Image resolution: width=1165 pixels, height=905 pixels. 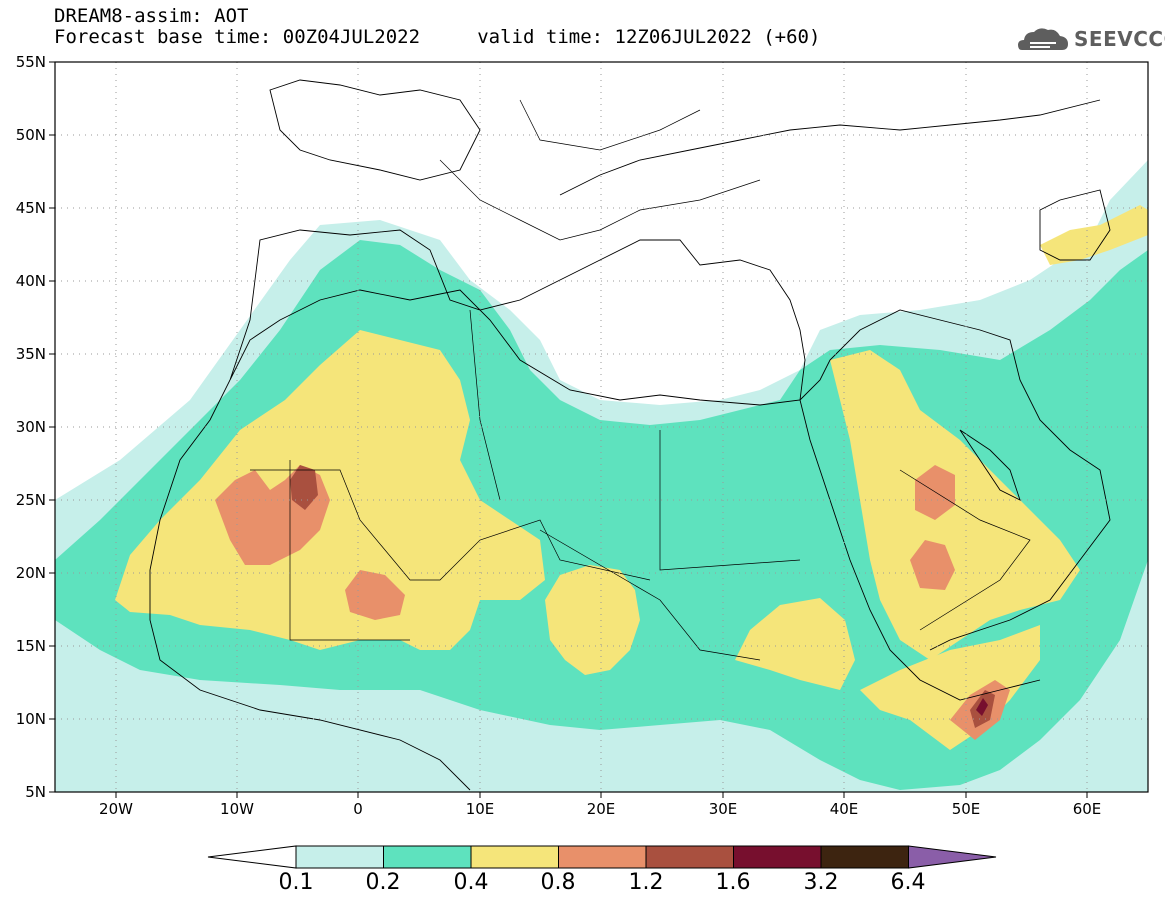 I want to click on lat-label: 25N, so click(x=30, y=500).